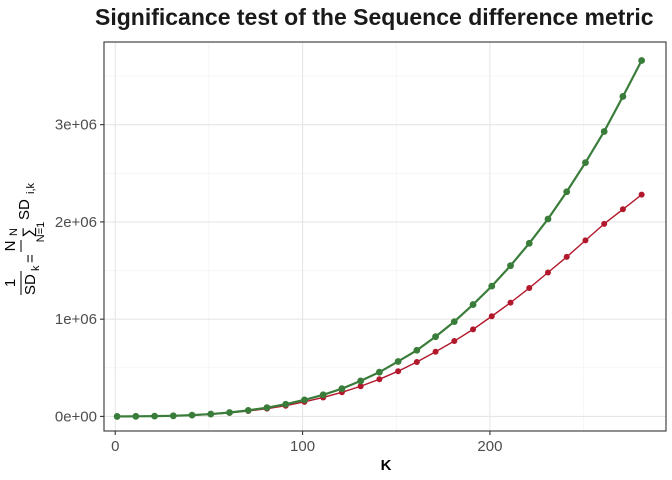 The image size is (672, 480). What do you see at coordinates (76, 222) in the screenshot?
I see `y-tick-label: 2e+06` at bounding box center [76, 222].